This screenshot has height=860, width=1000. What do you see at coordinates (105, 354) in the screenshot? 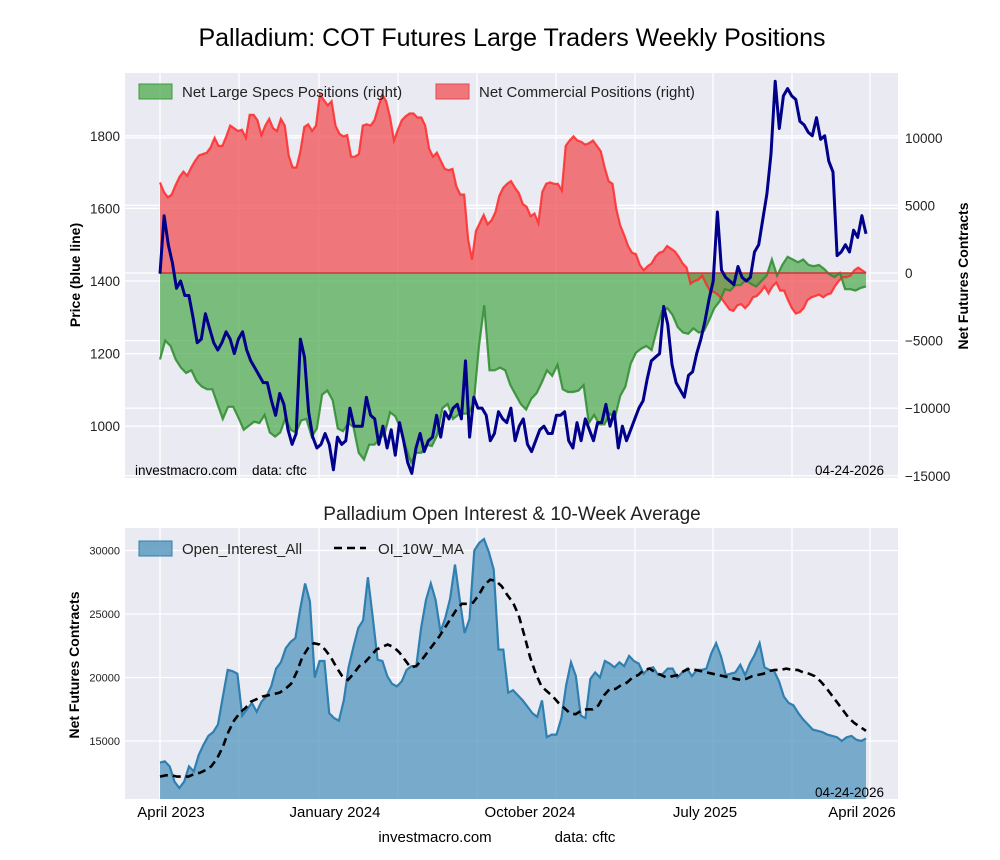
I see `top-left-tick-label: 1200` at bounding box center [105, 354].